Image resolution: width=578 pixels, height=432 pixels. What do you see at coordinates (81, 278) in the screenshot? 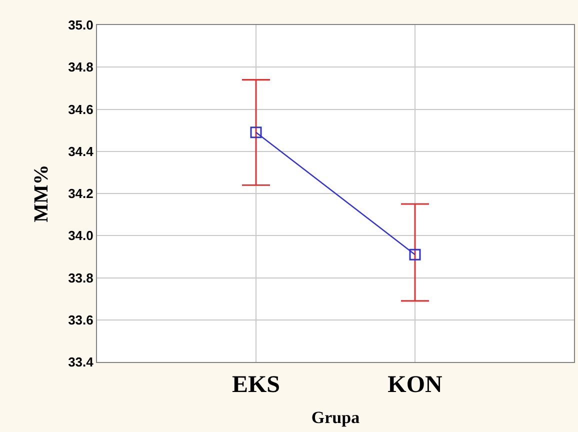
I see `y-tick-label: 33.8` at bounding box center [81, 278].